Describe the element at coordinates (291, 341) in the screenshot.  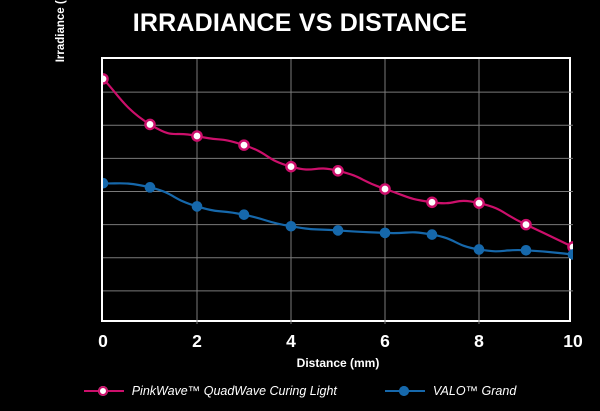
I see `x-tick-label: 4` at that location.